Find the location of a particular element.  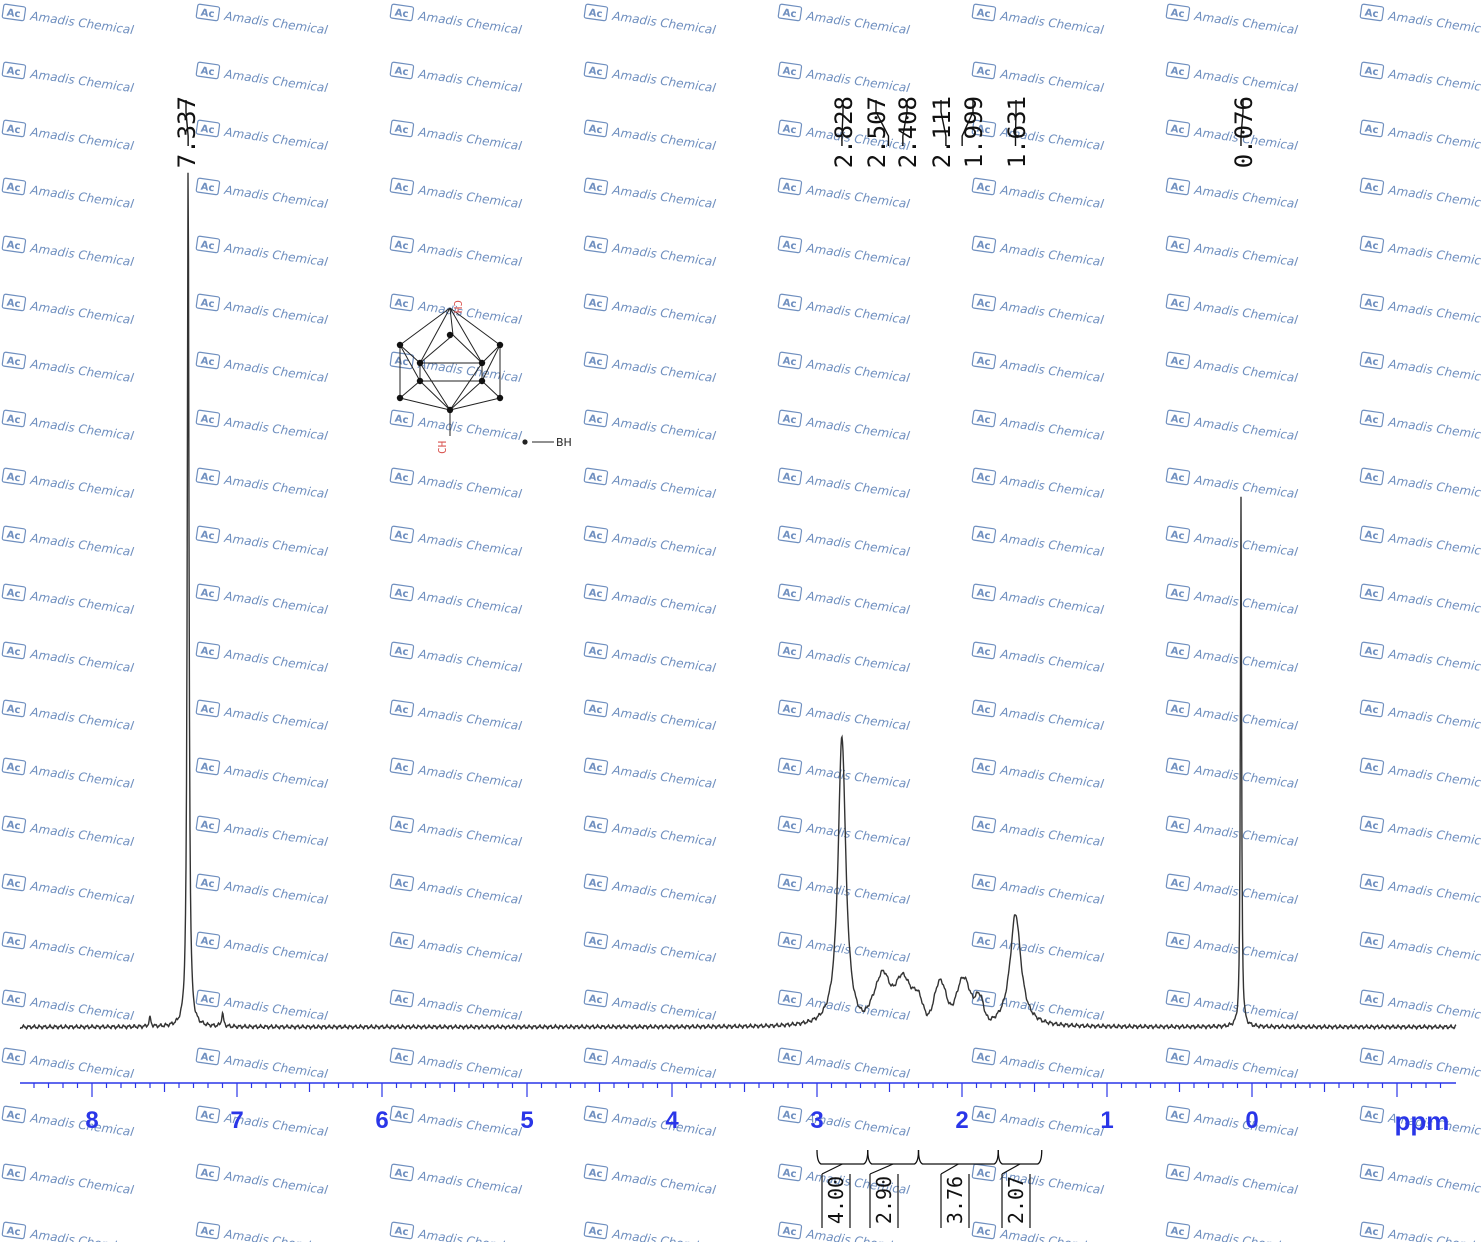

x-tick-label: 4 is located at coordinates (672, 1120).